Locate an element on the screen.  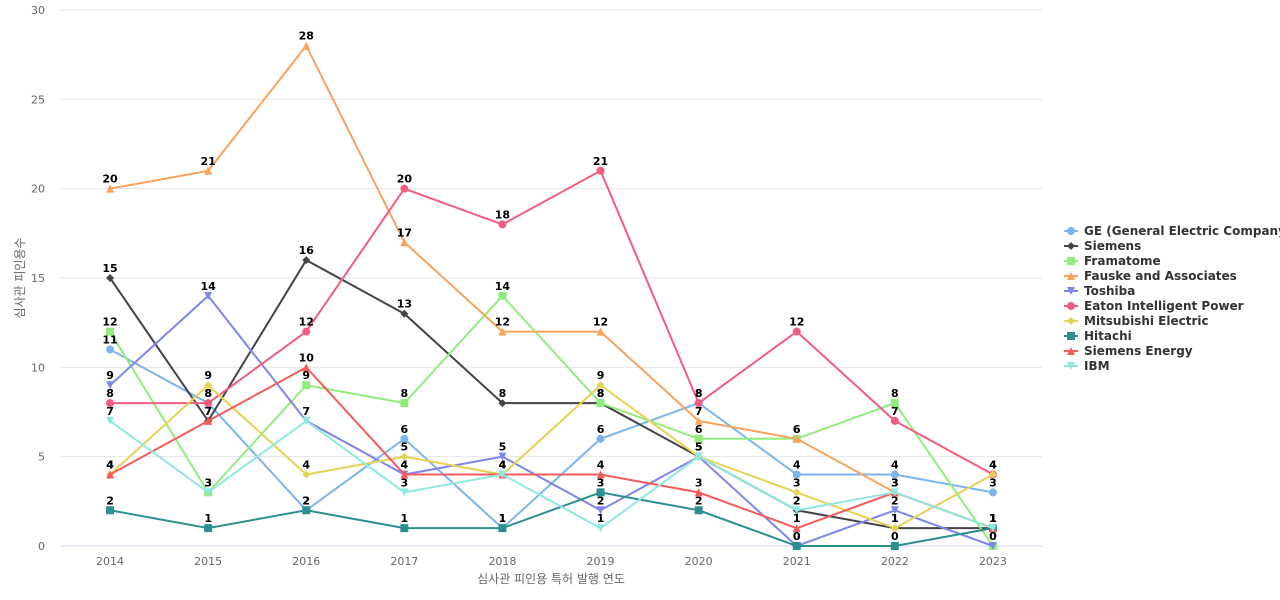
legend-item: Eaton Intelligent Power is located at coordinates (1154, 306).